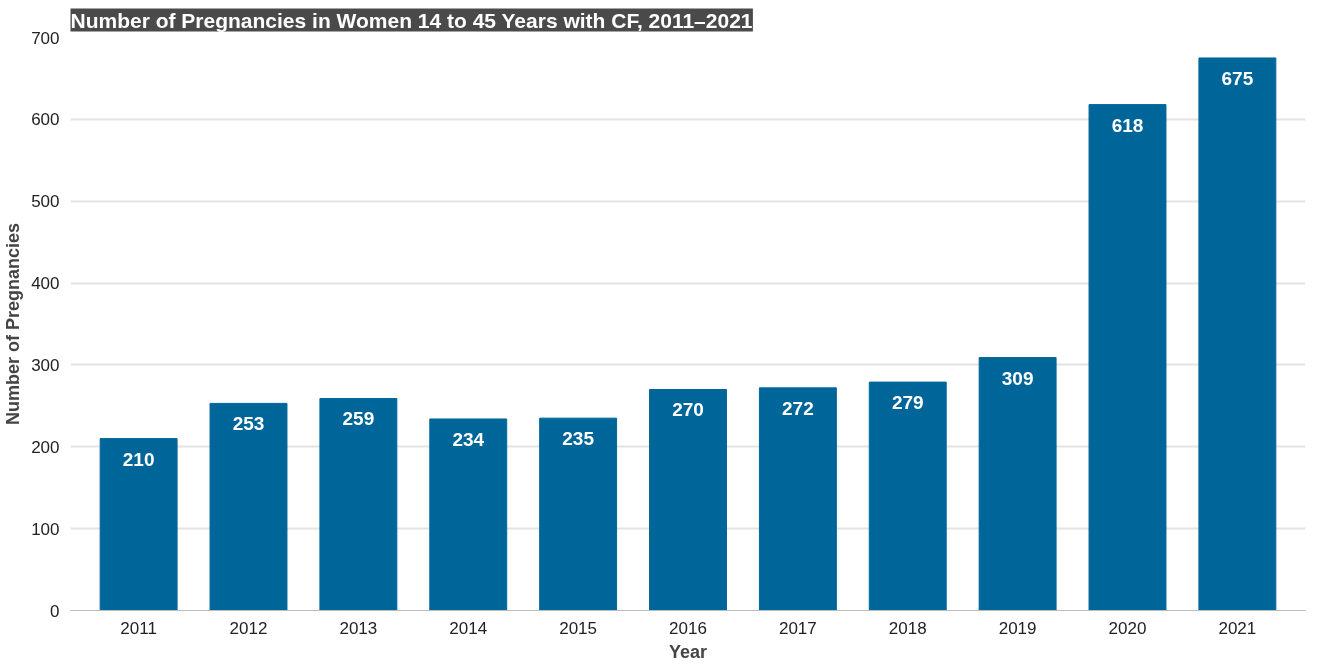 The width and height of the screenshot is (1338, 672). I want to click on x-tick-label: 2013, so click(358, 628).